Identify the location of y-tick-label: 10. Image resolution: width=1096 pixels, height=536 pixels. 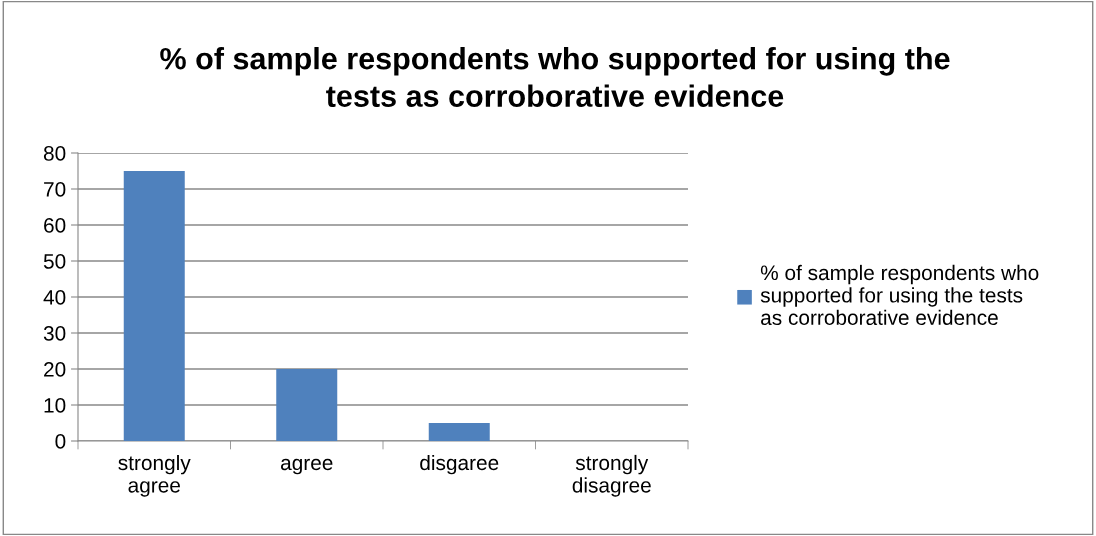
(55, 405).